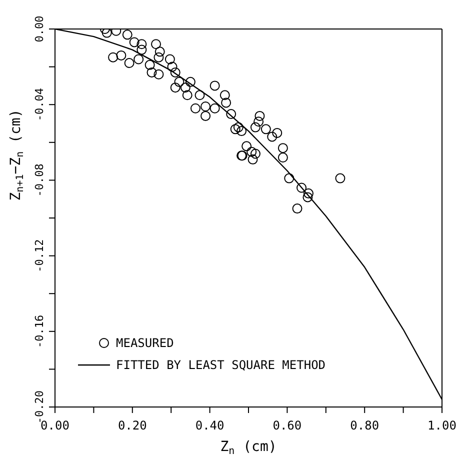 The height and width of the screenshot is (459, 458). I want to click on y-tick-label: -0.16, so click(39, 331).